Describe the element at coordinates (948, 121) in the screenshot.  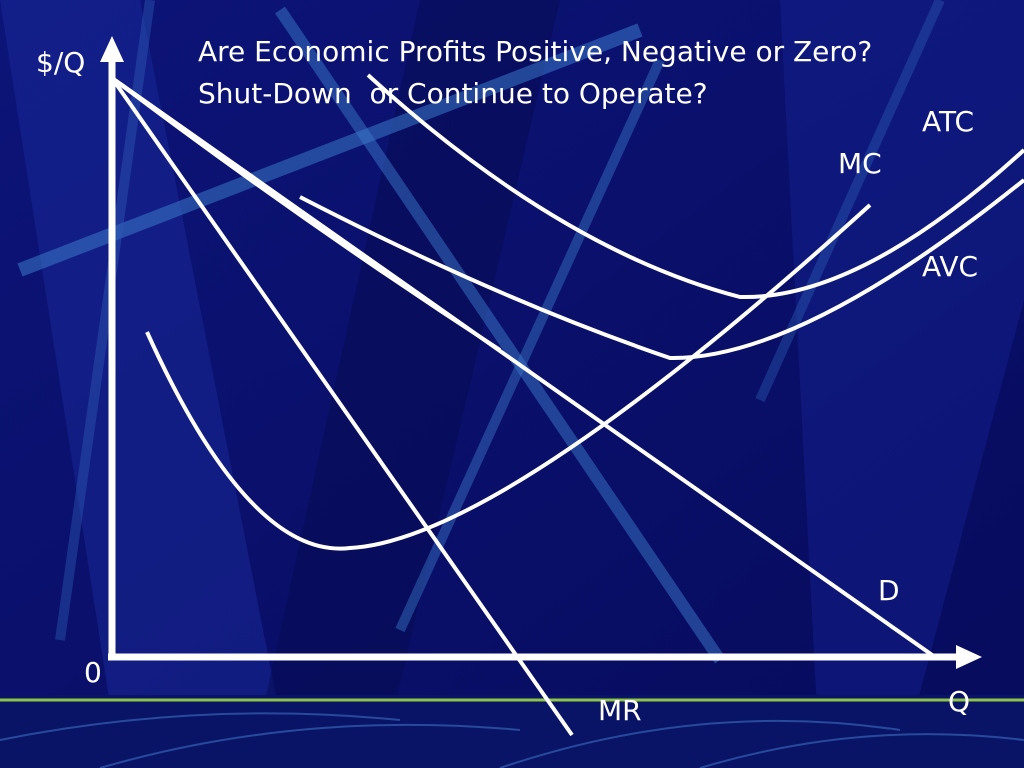
I see `curve-label: ATC` at that location.